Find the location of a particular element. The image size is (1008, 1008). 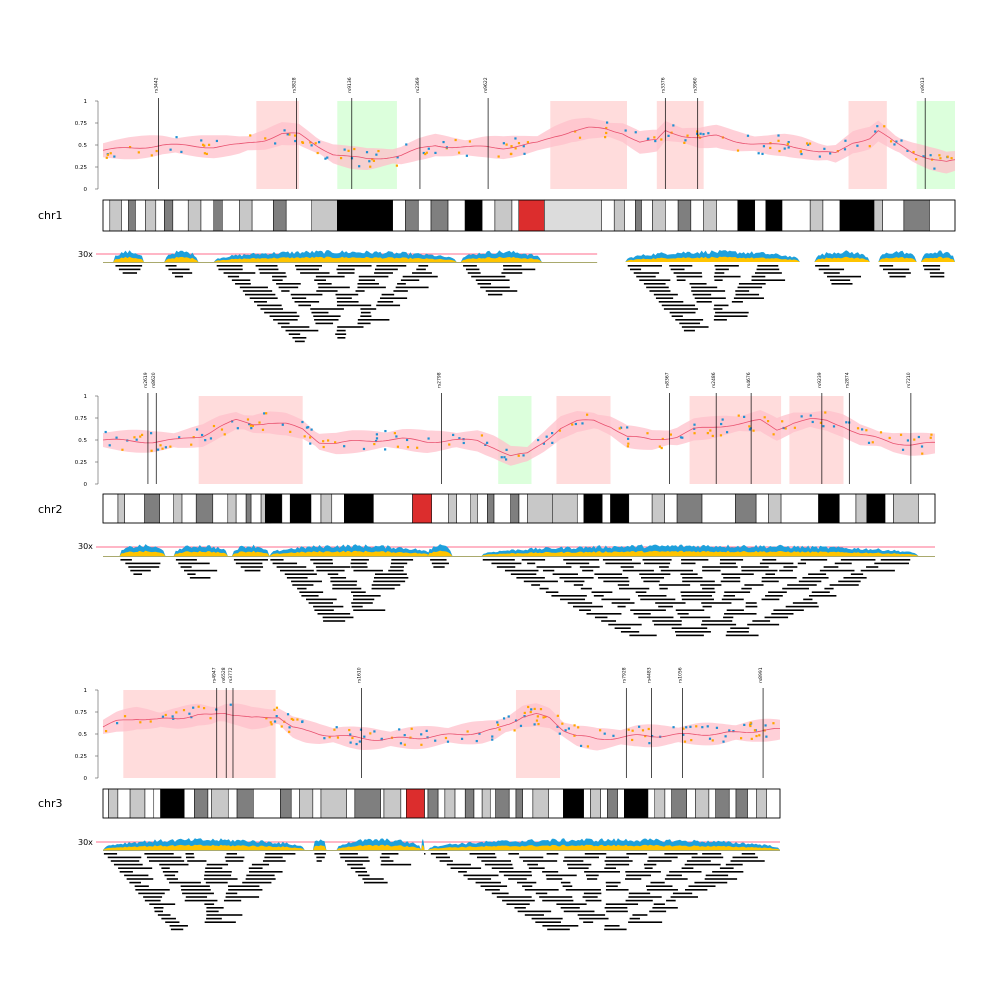

trend-line is located at coordinates (441, 727).